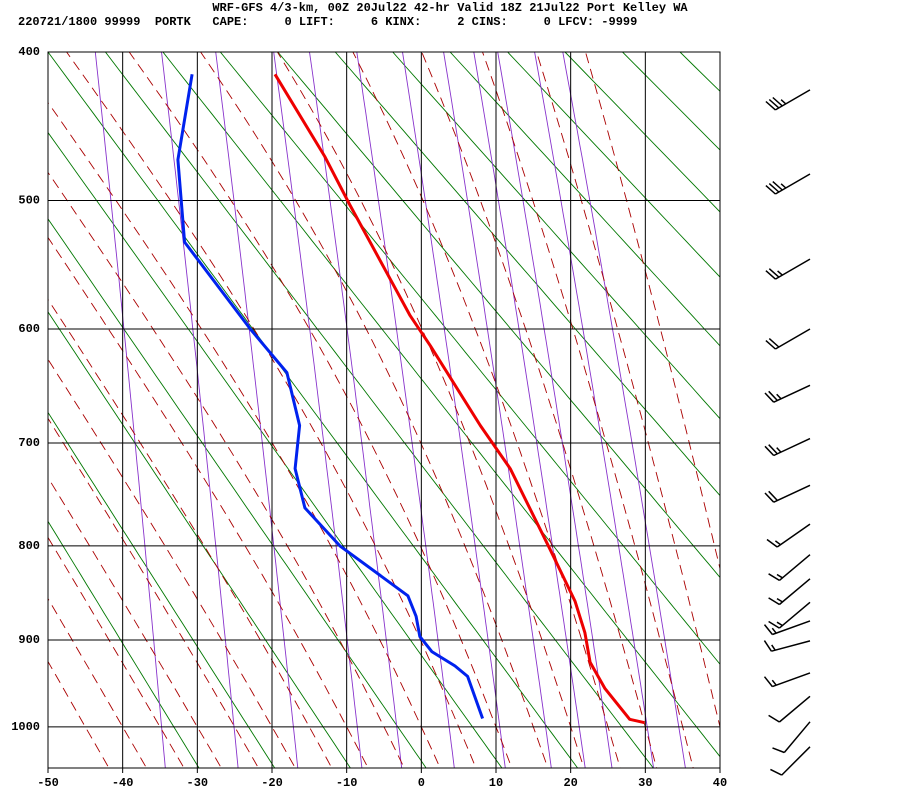  Describe the element at coordinates (645, 783) in the screenshot. I see `x-tick-label: 30` at that location.